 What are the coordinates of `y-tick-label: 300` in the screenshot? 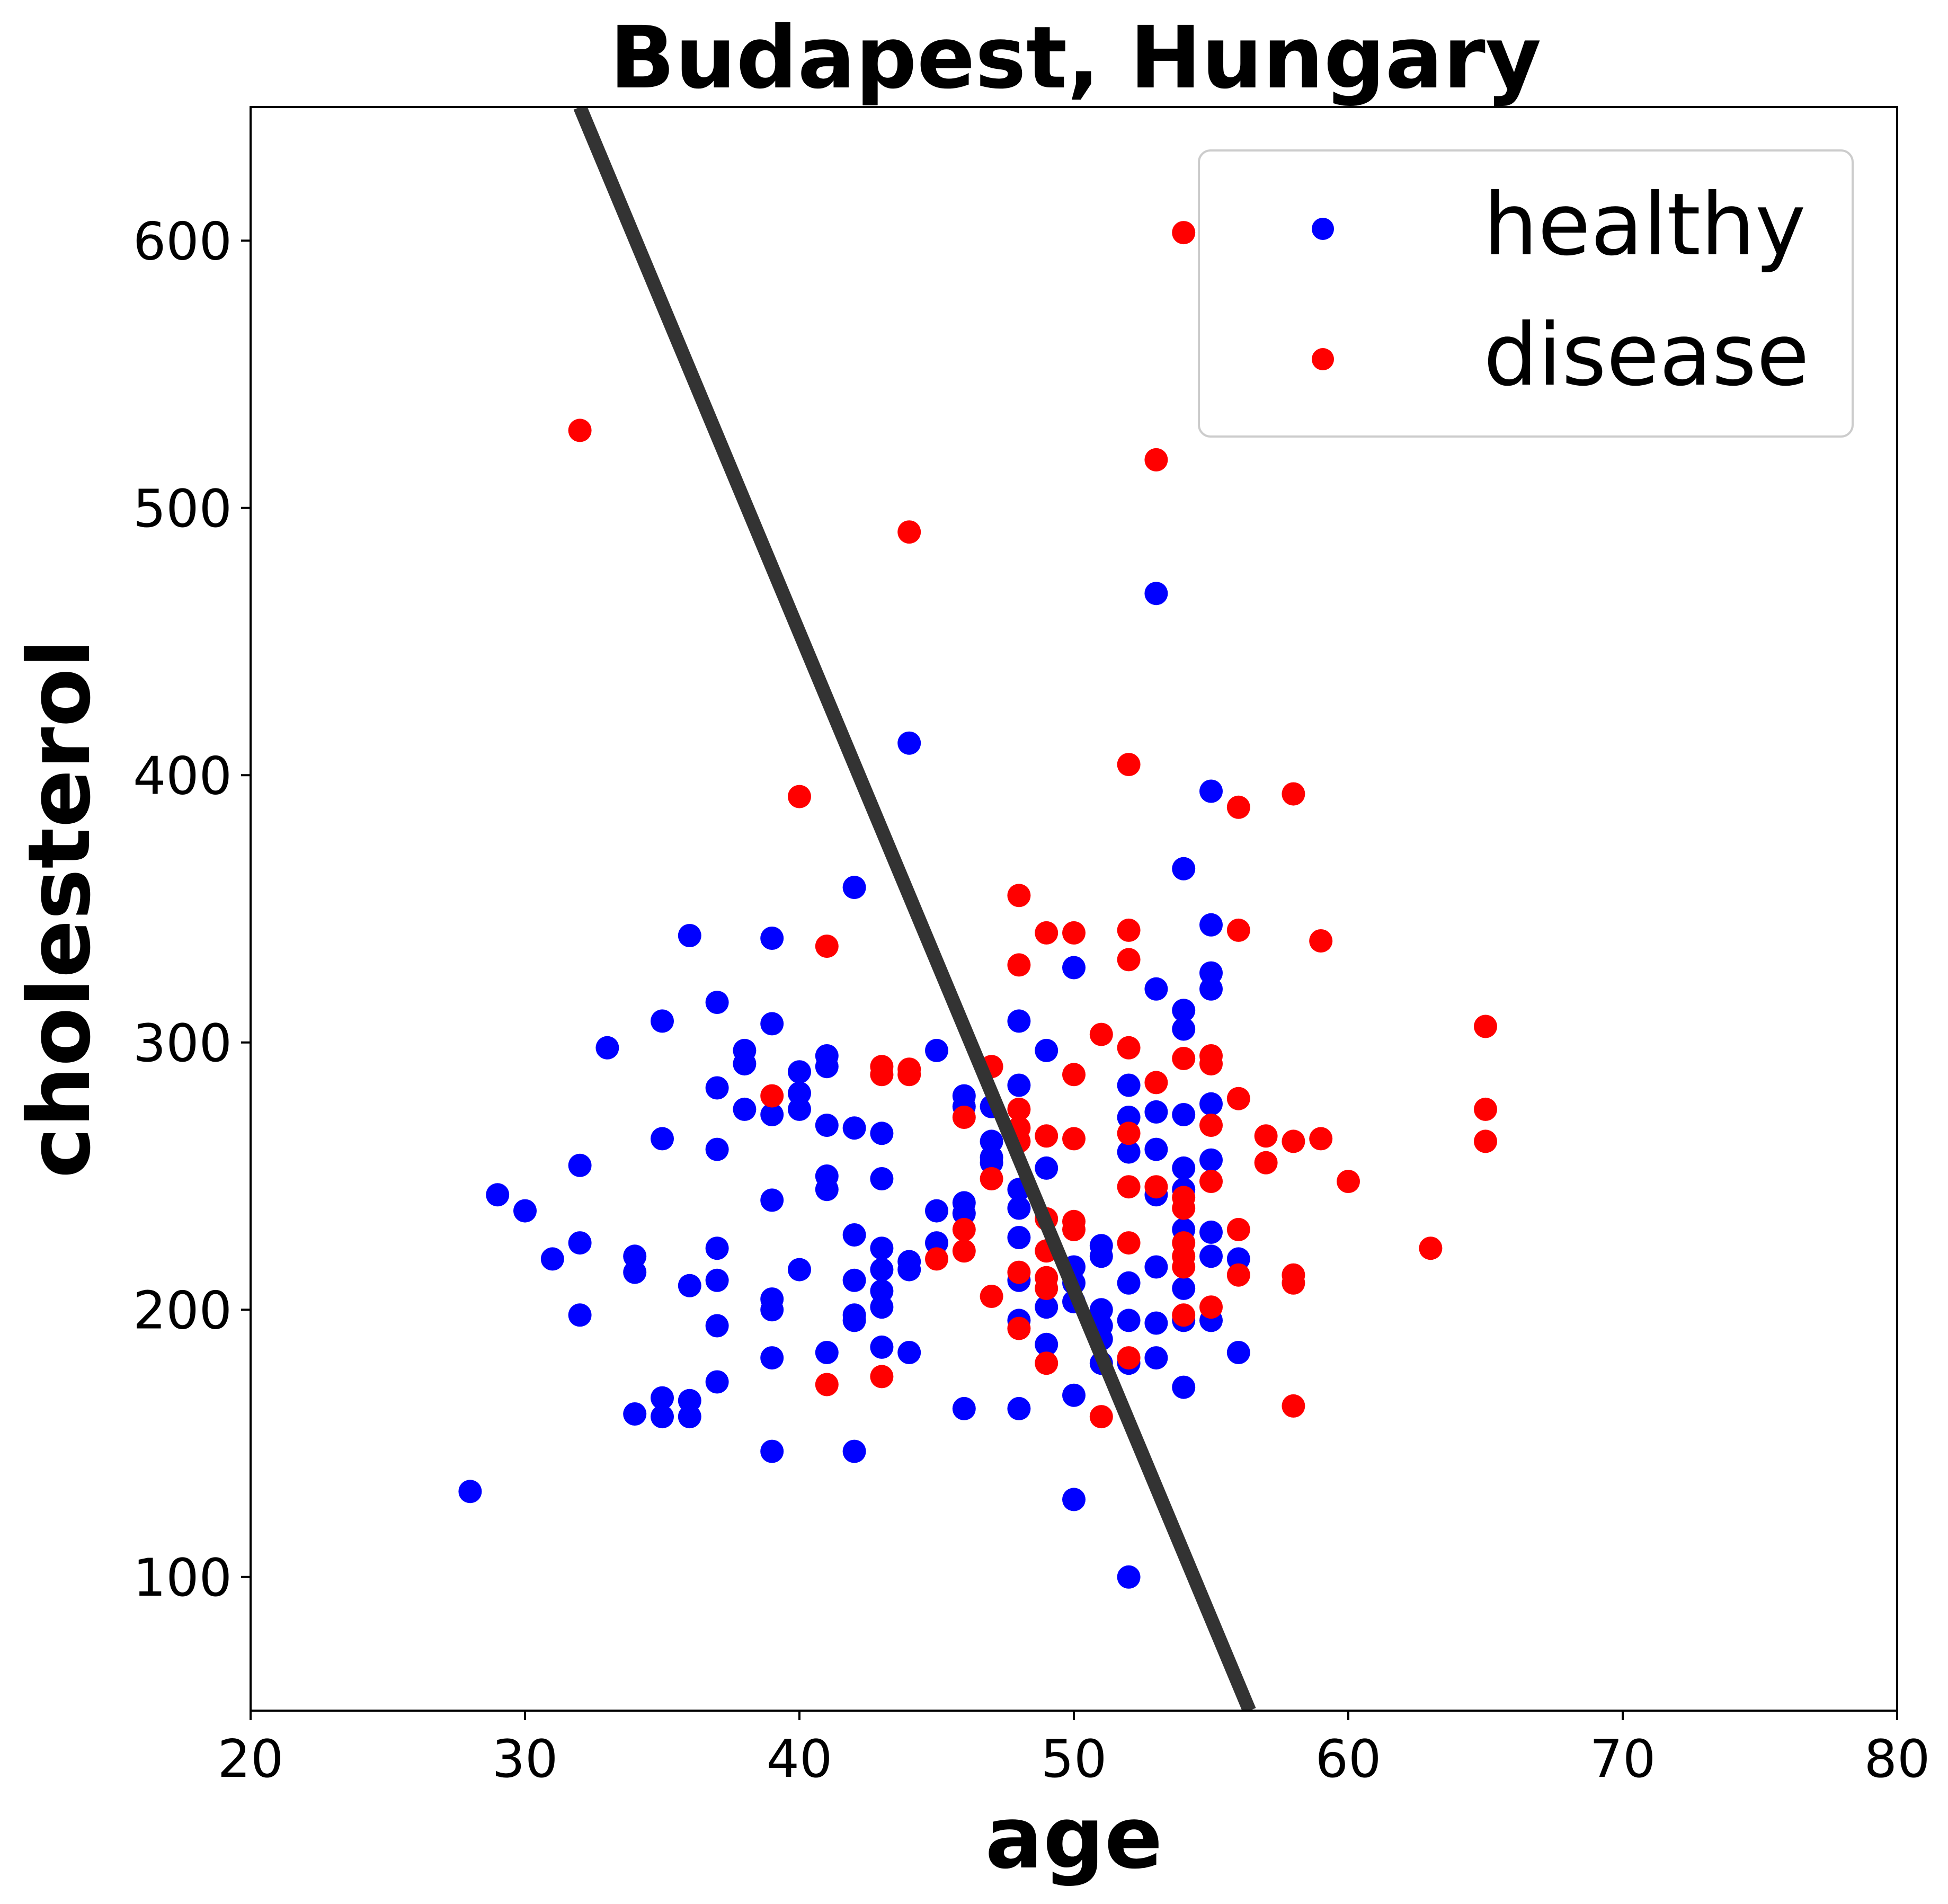 It's located at (182, 1043).